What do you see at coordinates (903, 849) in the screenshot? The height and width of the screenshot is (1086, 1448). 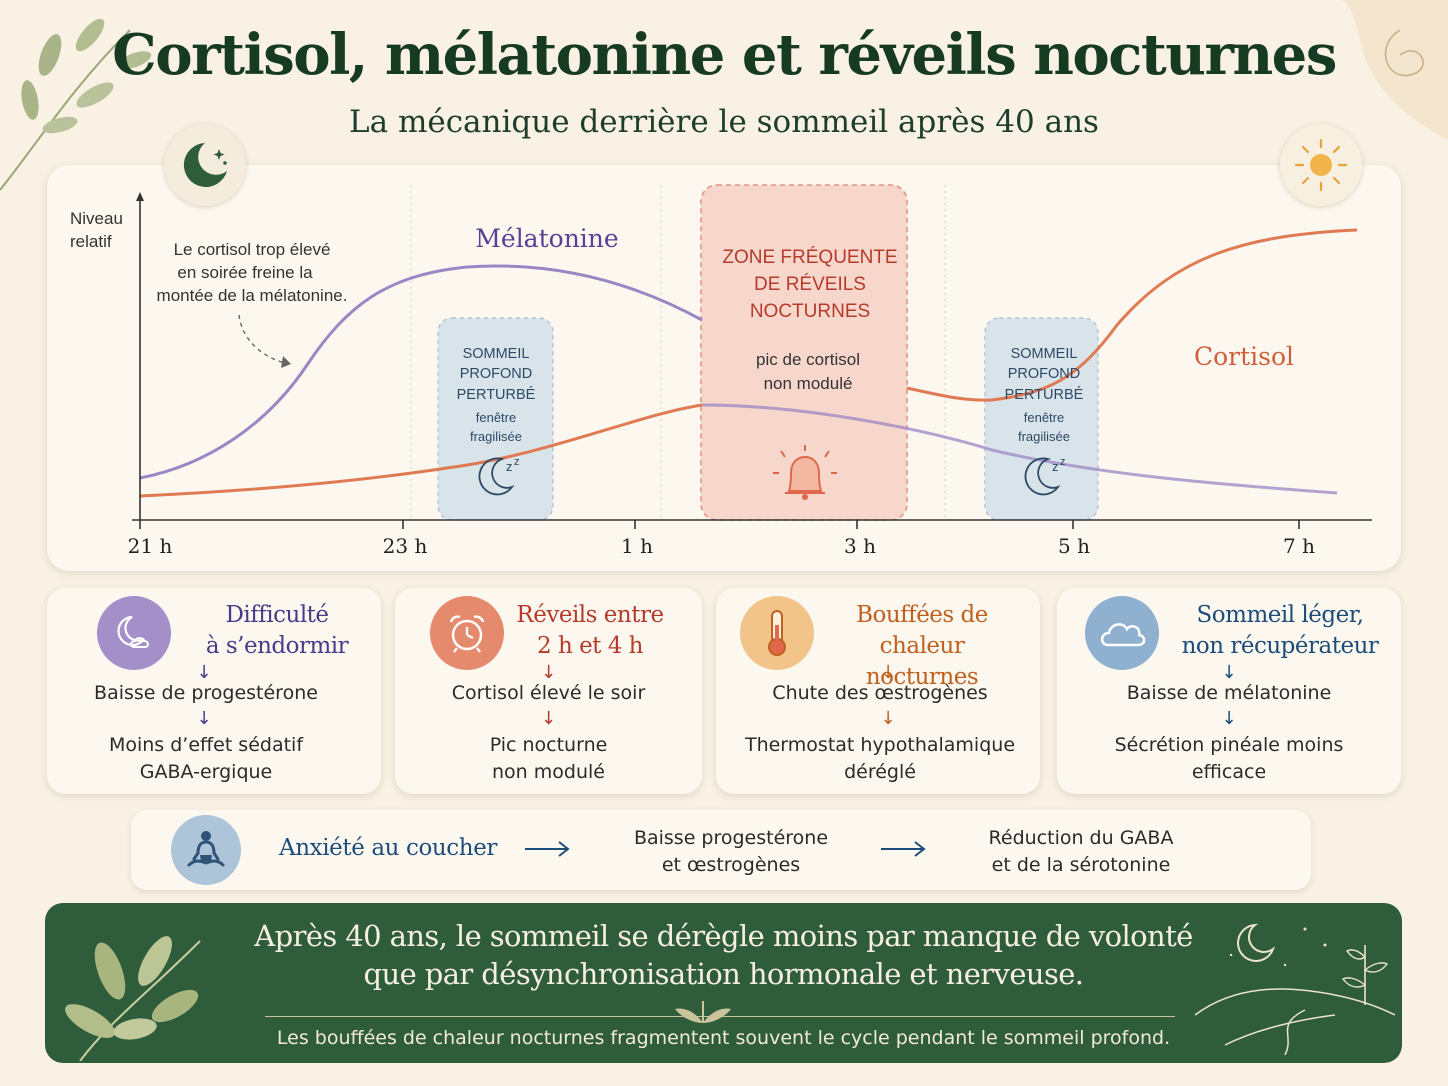 I see `right-arrow-icon` at bounding box center [903, 849].